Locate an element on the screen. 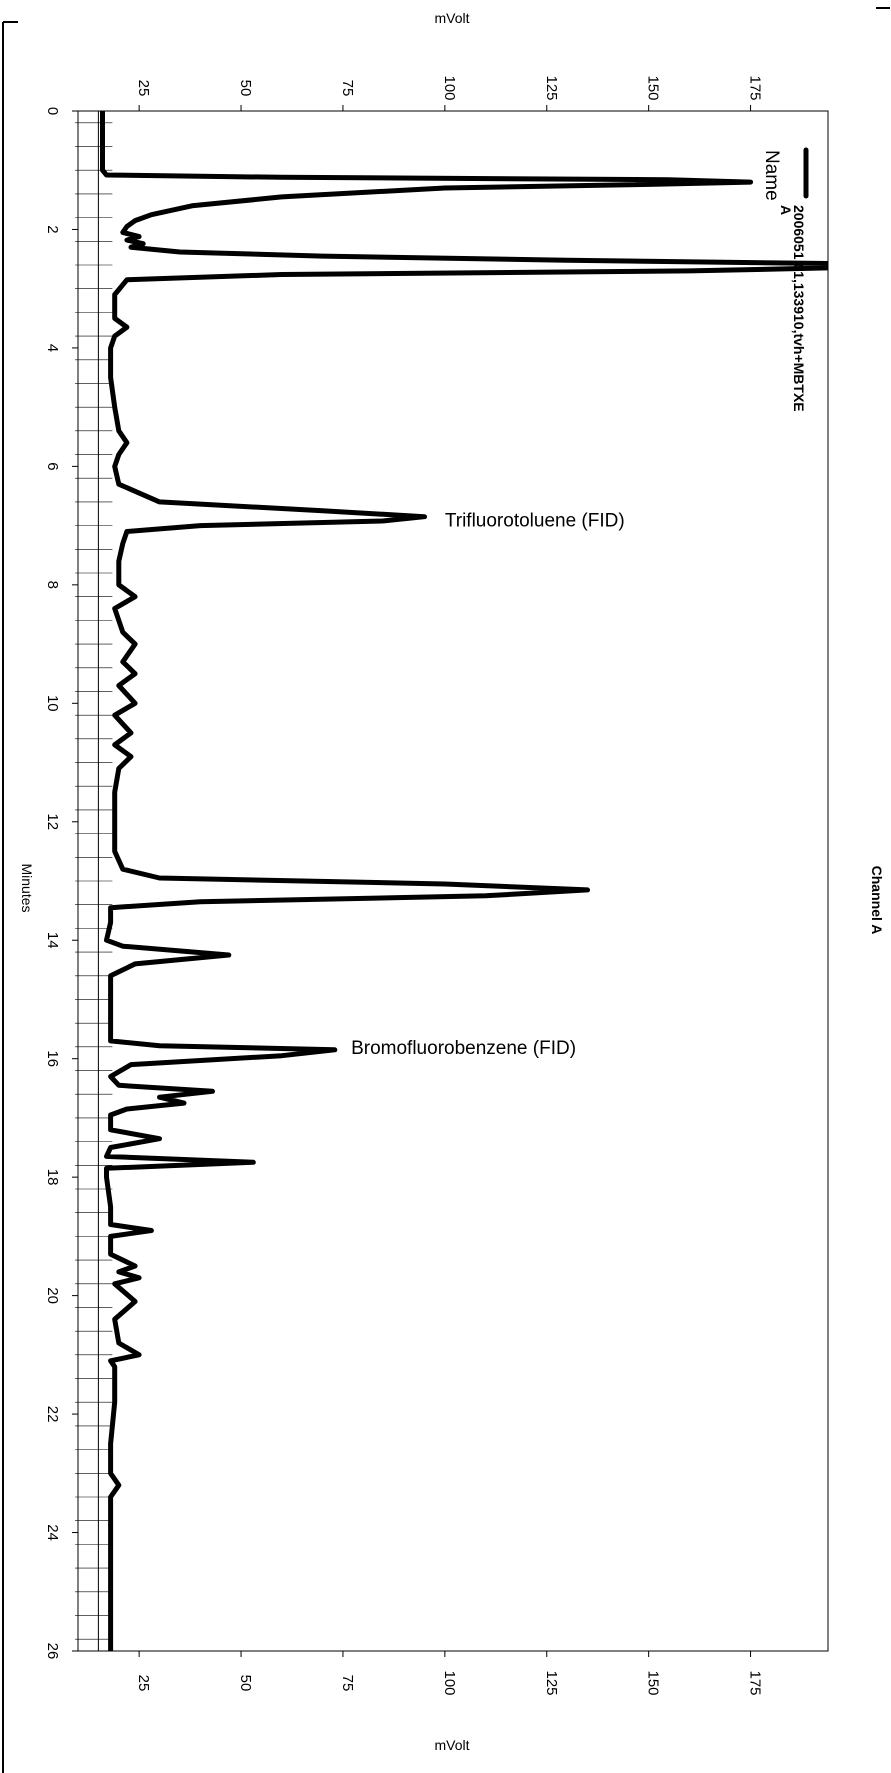 The image size is (891, 1773). mvolt-tick-label-top: 25 is located at coordinates (143, 88).